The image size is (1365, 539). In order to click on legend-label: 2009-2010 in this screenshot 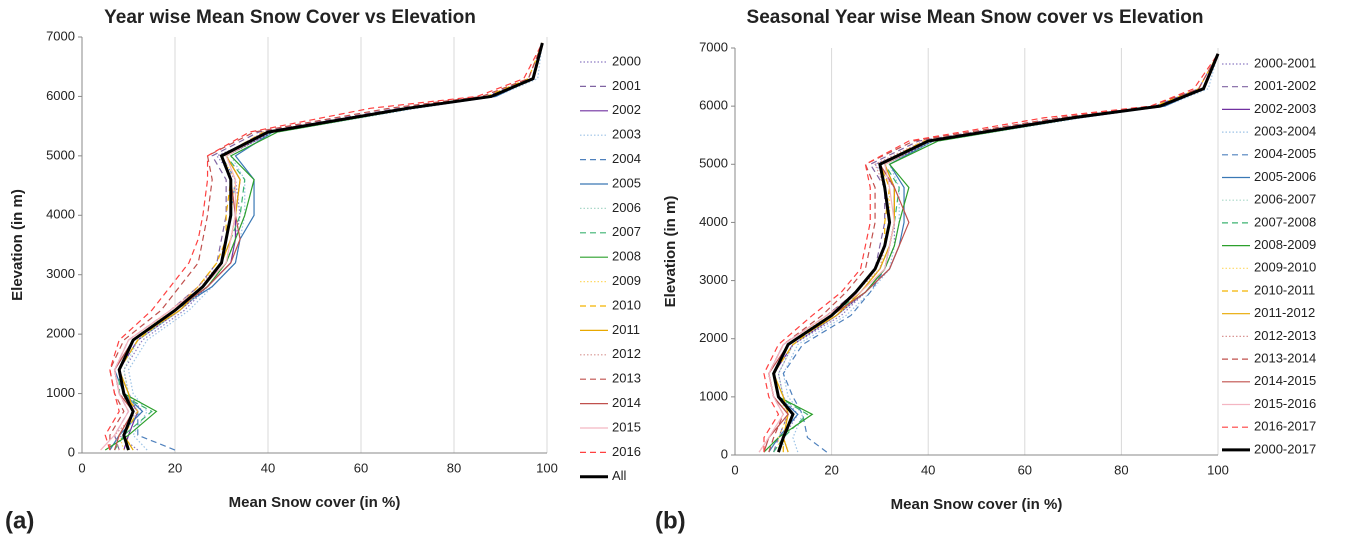, I will do `click(1285, 267)`.